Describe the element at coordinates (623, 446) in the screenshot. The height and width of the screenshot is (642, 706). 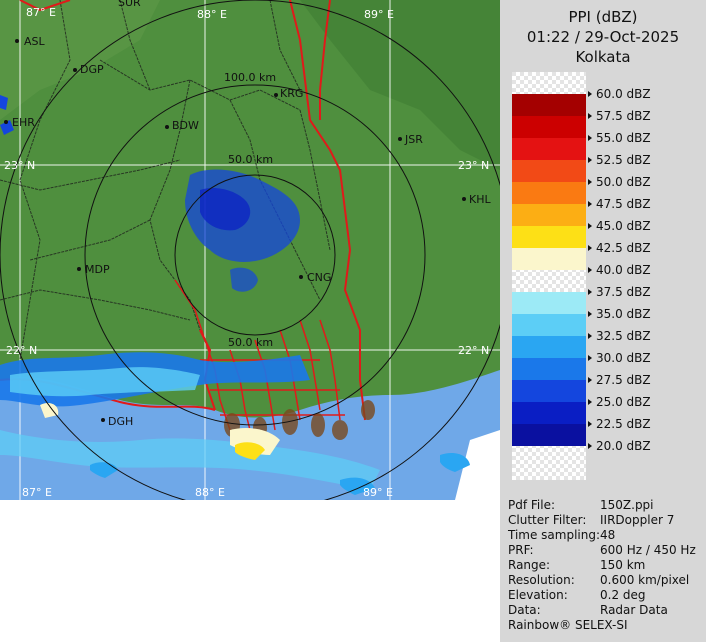
I see `legend-label: 20.0 dBZ` at that location.